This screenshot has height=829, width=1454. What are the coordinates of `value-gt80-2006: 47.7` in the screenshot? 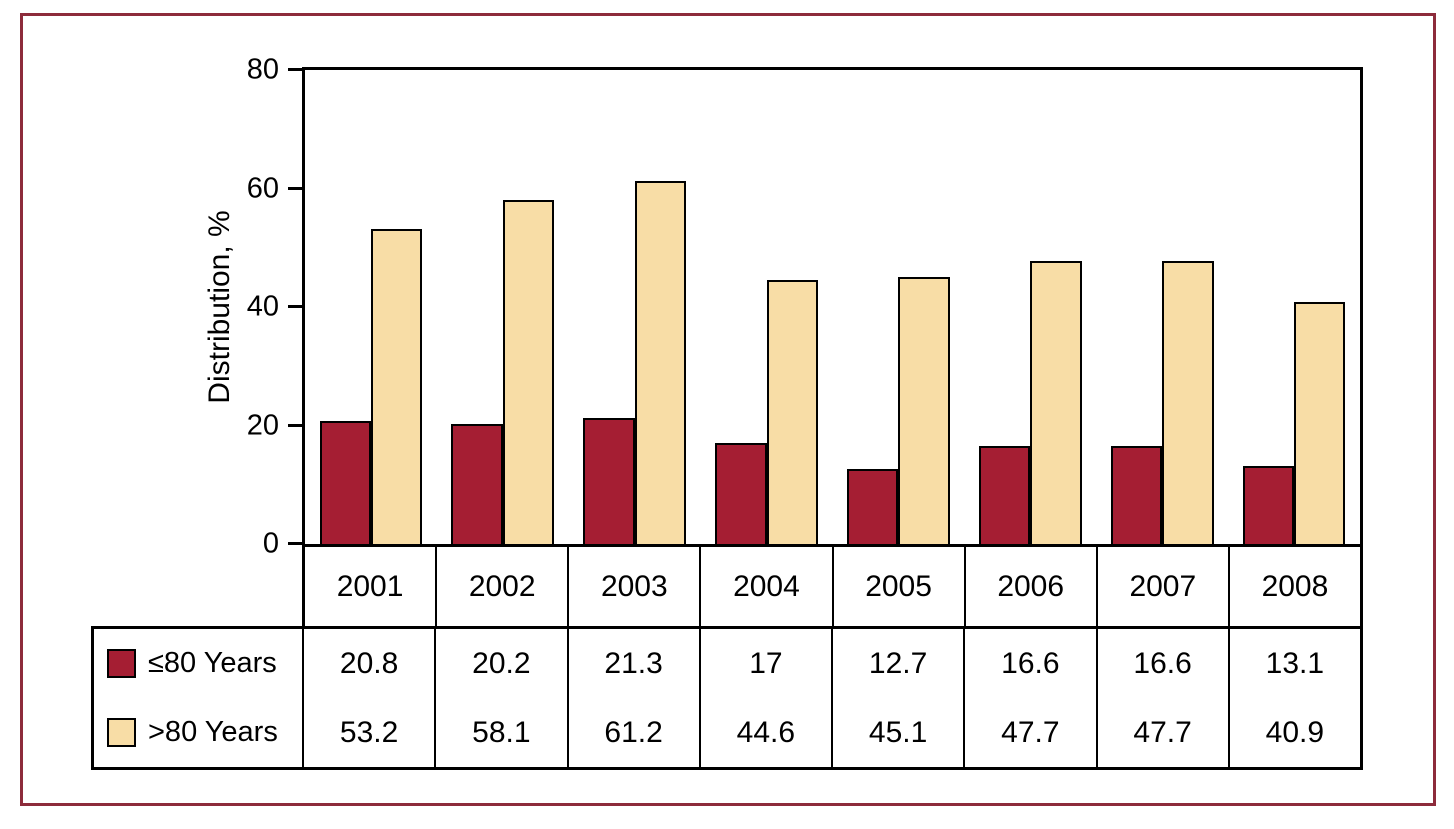 It's located at (1029, 732).